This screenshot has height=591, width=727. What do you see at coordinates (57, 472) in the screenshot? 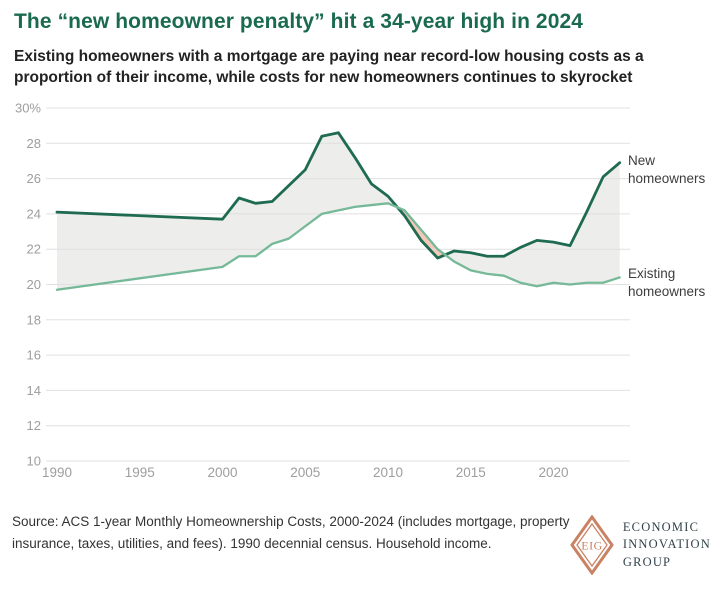
I see `x-tick-label: 1990` at bounding box center [57, 472].